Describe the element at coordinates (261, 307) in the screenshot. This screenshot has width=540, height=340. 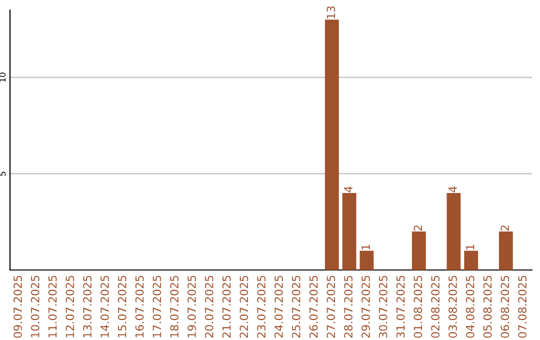
I see `x-tick-label: 23.07.2025` at that location.